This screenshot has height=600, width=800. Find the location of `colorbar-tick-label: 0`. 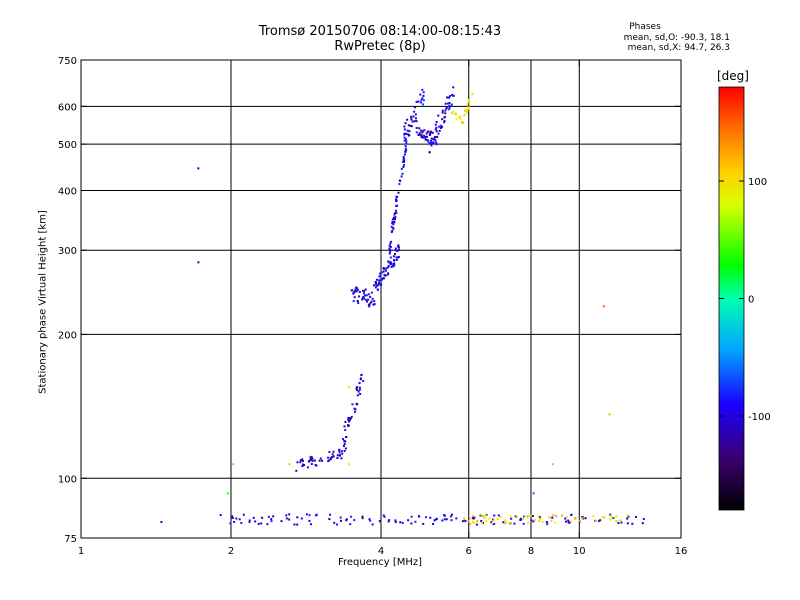

colorbar-tick-label: 0 is located at coordinates (751, 300).